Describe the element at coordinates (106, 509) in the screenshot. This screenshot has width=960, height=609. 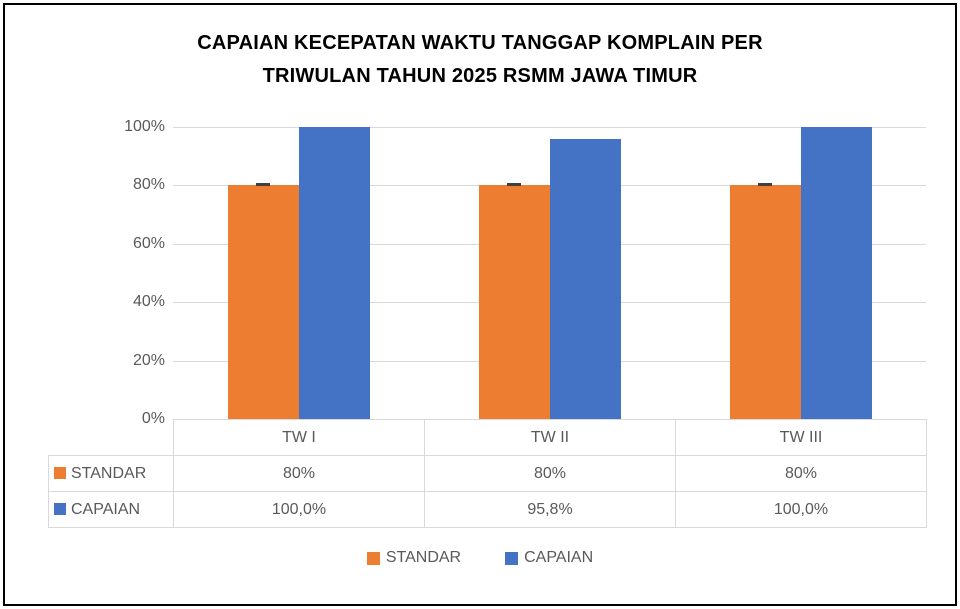
I see `series-name-capaian: CAPAIAN` at that location.